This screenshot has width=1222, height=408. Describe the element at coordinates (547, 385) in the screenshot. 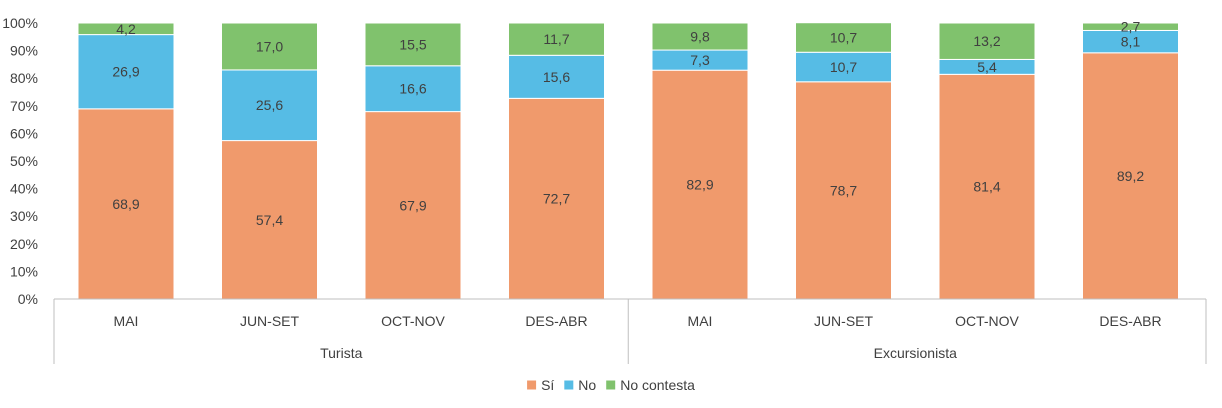

I see `legend-label: Sí` at that location.